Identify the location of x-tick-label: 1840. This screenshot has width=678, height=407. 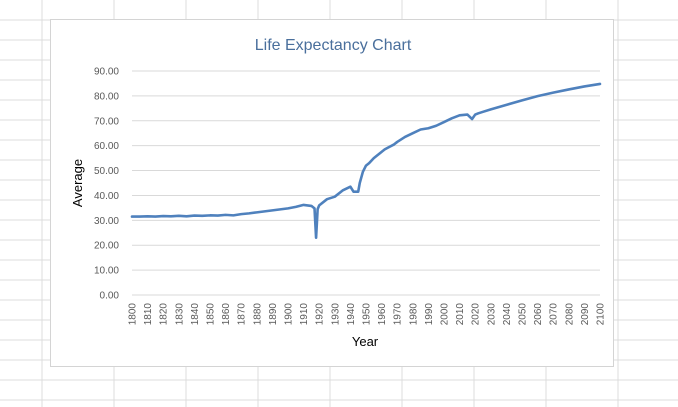
(195, 314).